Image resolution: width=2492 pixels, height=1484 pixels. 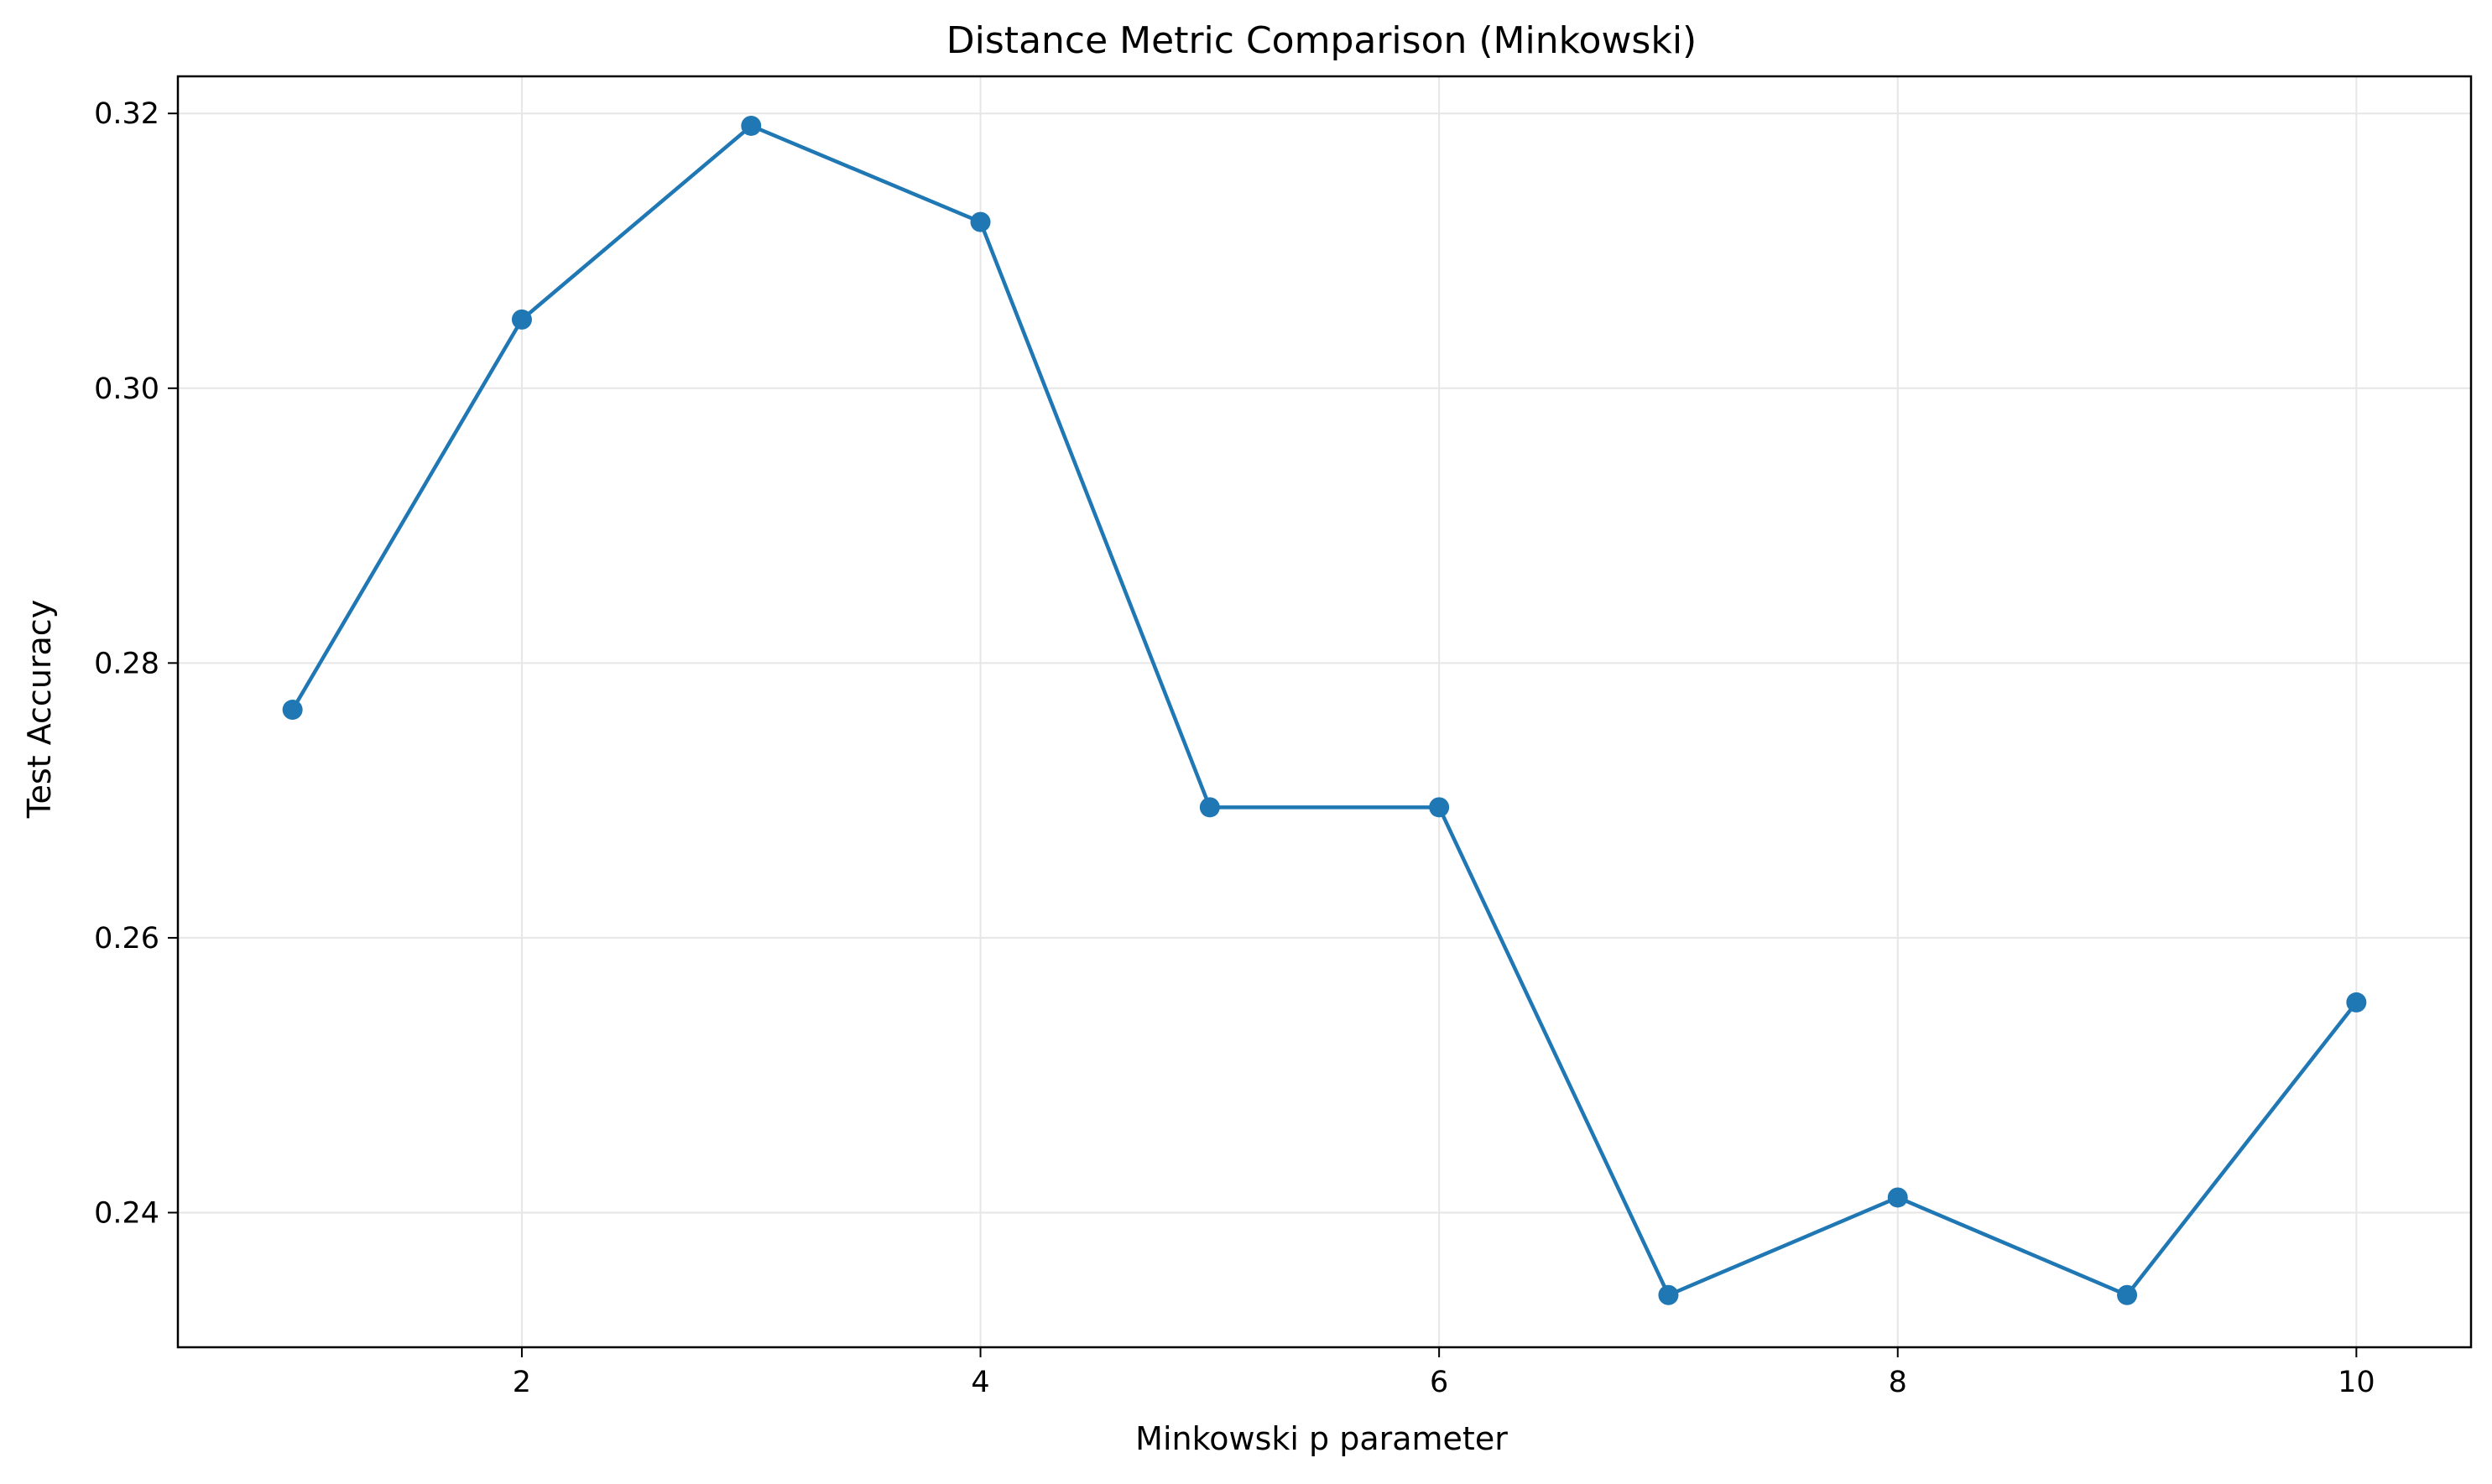 I want to click on x-tick-label: 2, so click(x=522, y=1382).